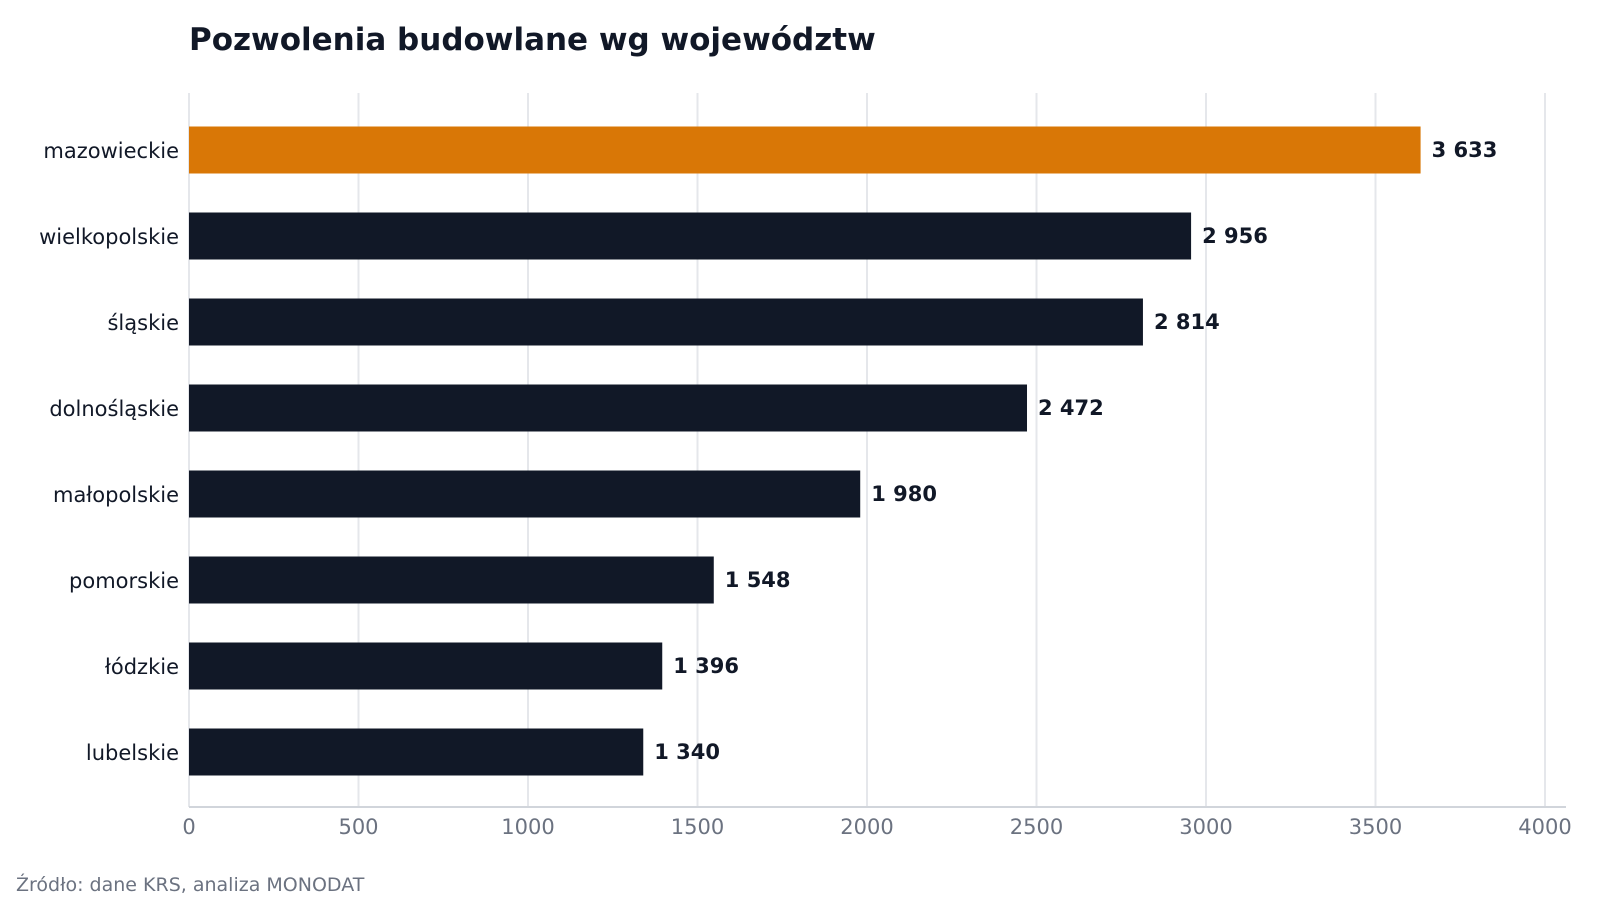 This screenshot has width=1600, height=900. Describe the element at coordinates (758, 580) in the screenshot. I see `value-label: 1 548` at that location.